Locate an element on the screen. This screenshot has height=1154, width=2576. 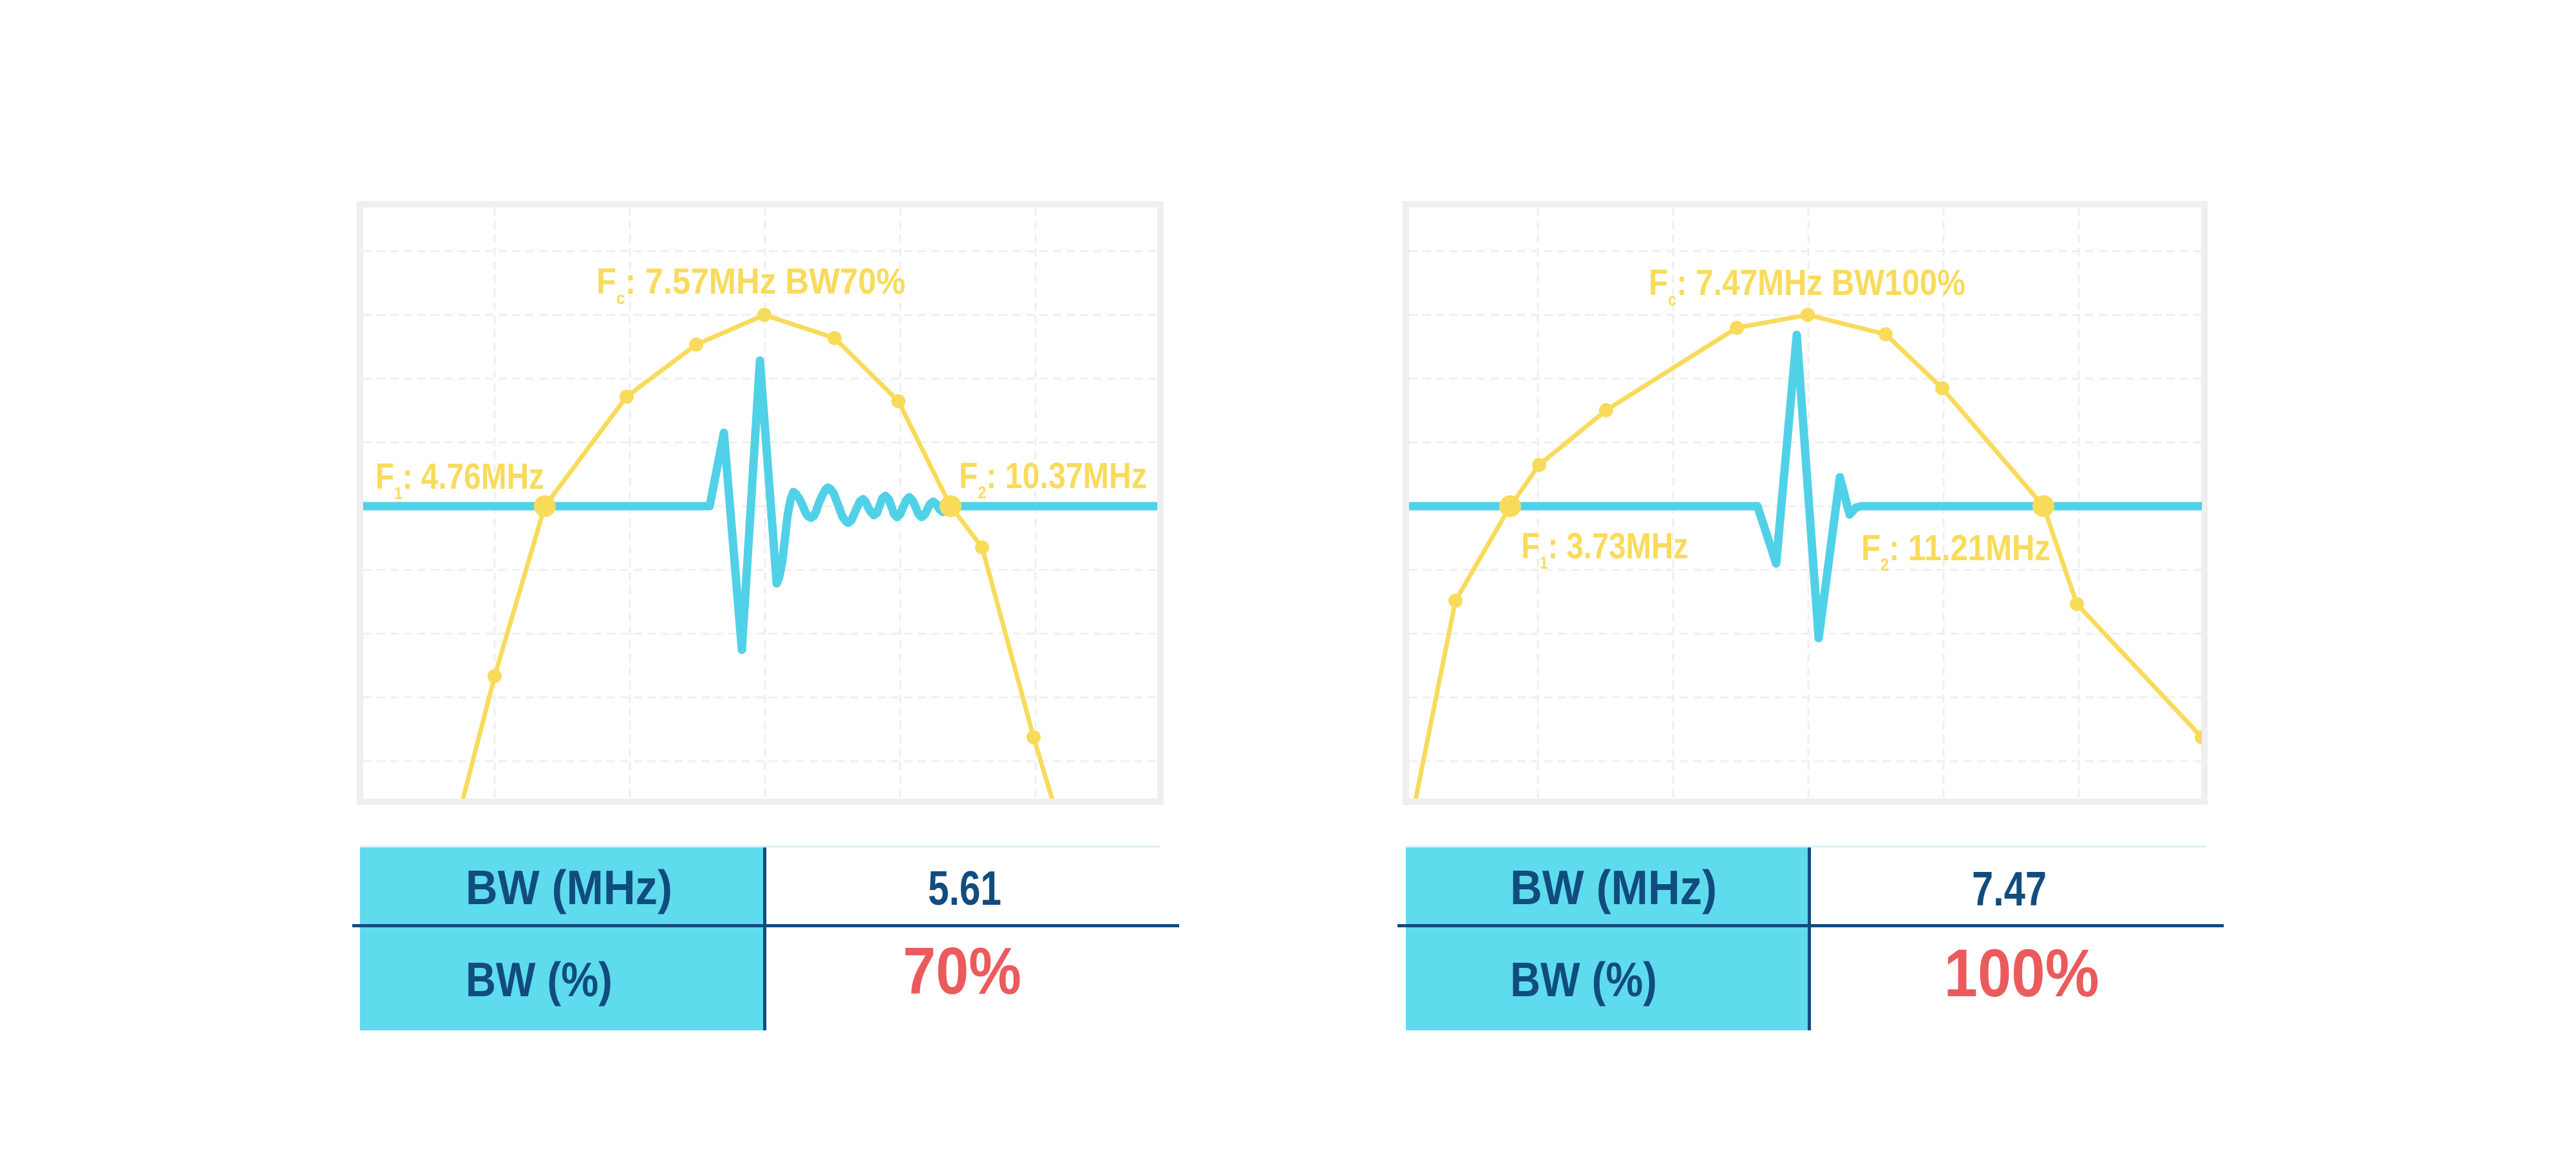
svg-text: F2: 10.37MHz is located at coordinates (1053, 478).